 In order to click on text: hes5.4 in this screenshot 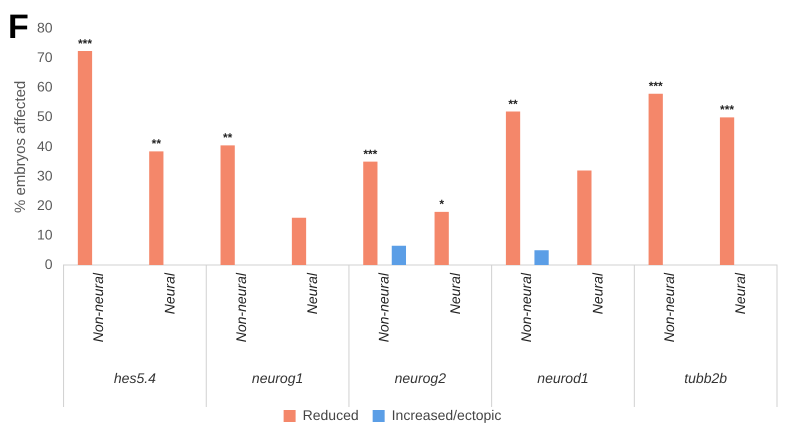, I will do `click(135, 378)`.